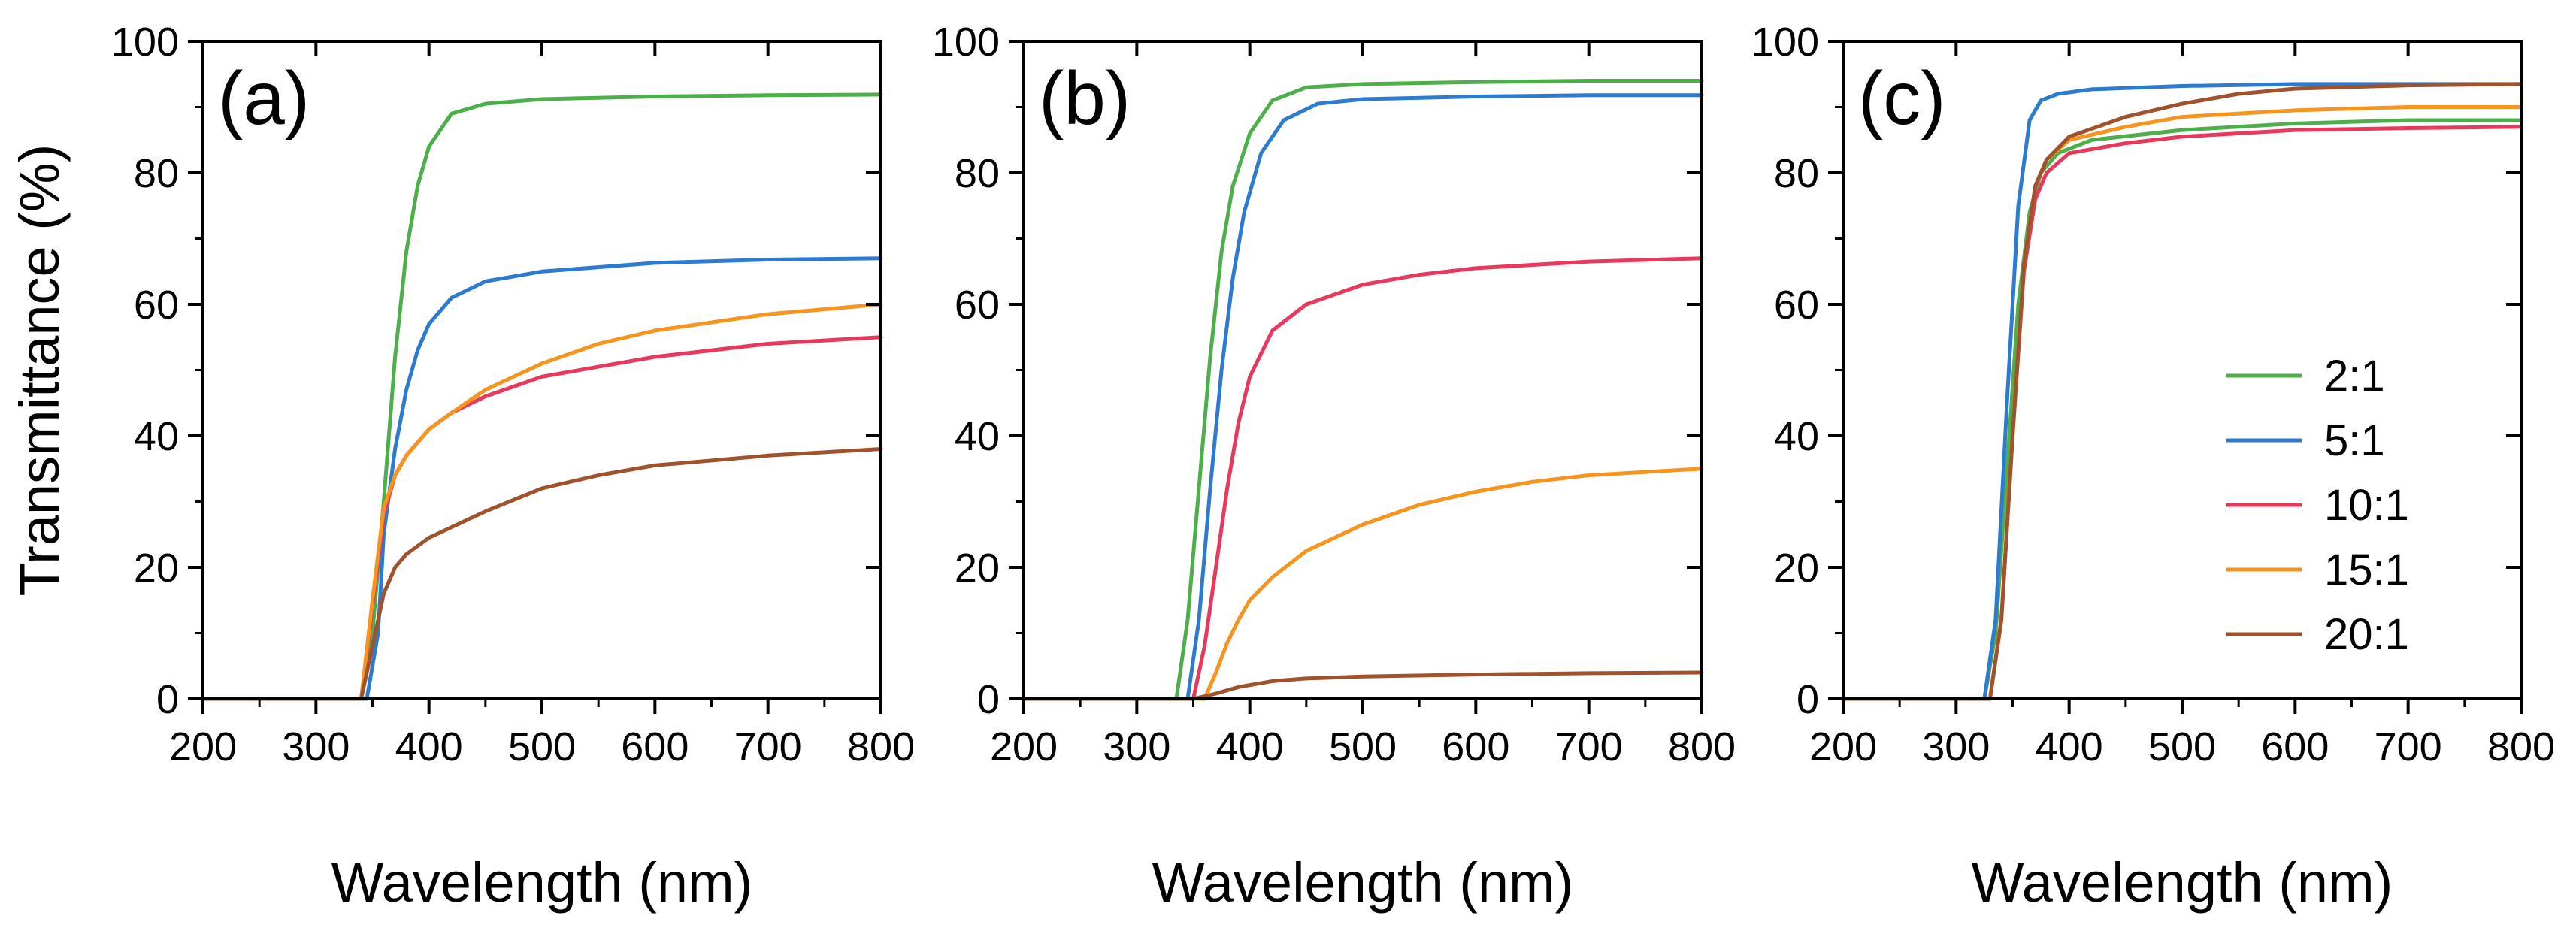 The height and width of the screenshot is (931, 2576). Describe the element at coordinates (1902, 98) in the screenshot. I see `panel-label: (c)` at that location.